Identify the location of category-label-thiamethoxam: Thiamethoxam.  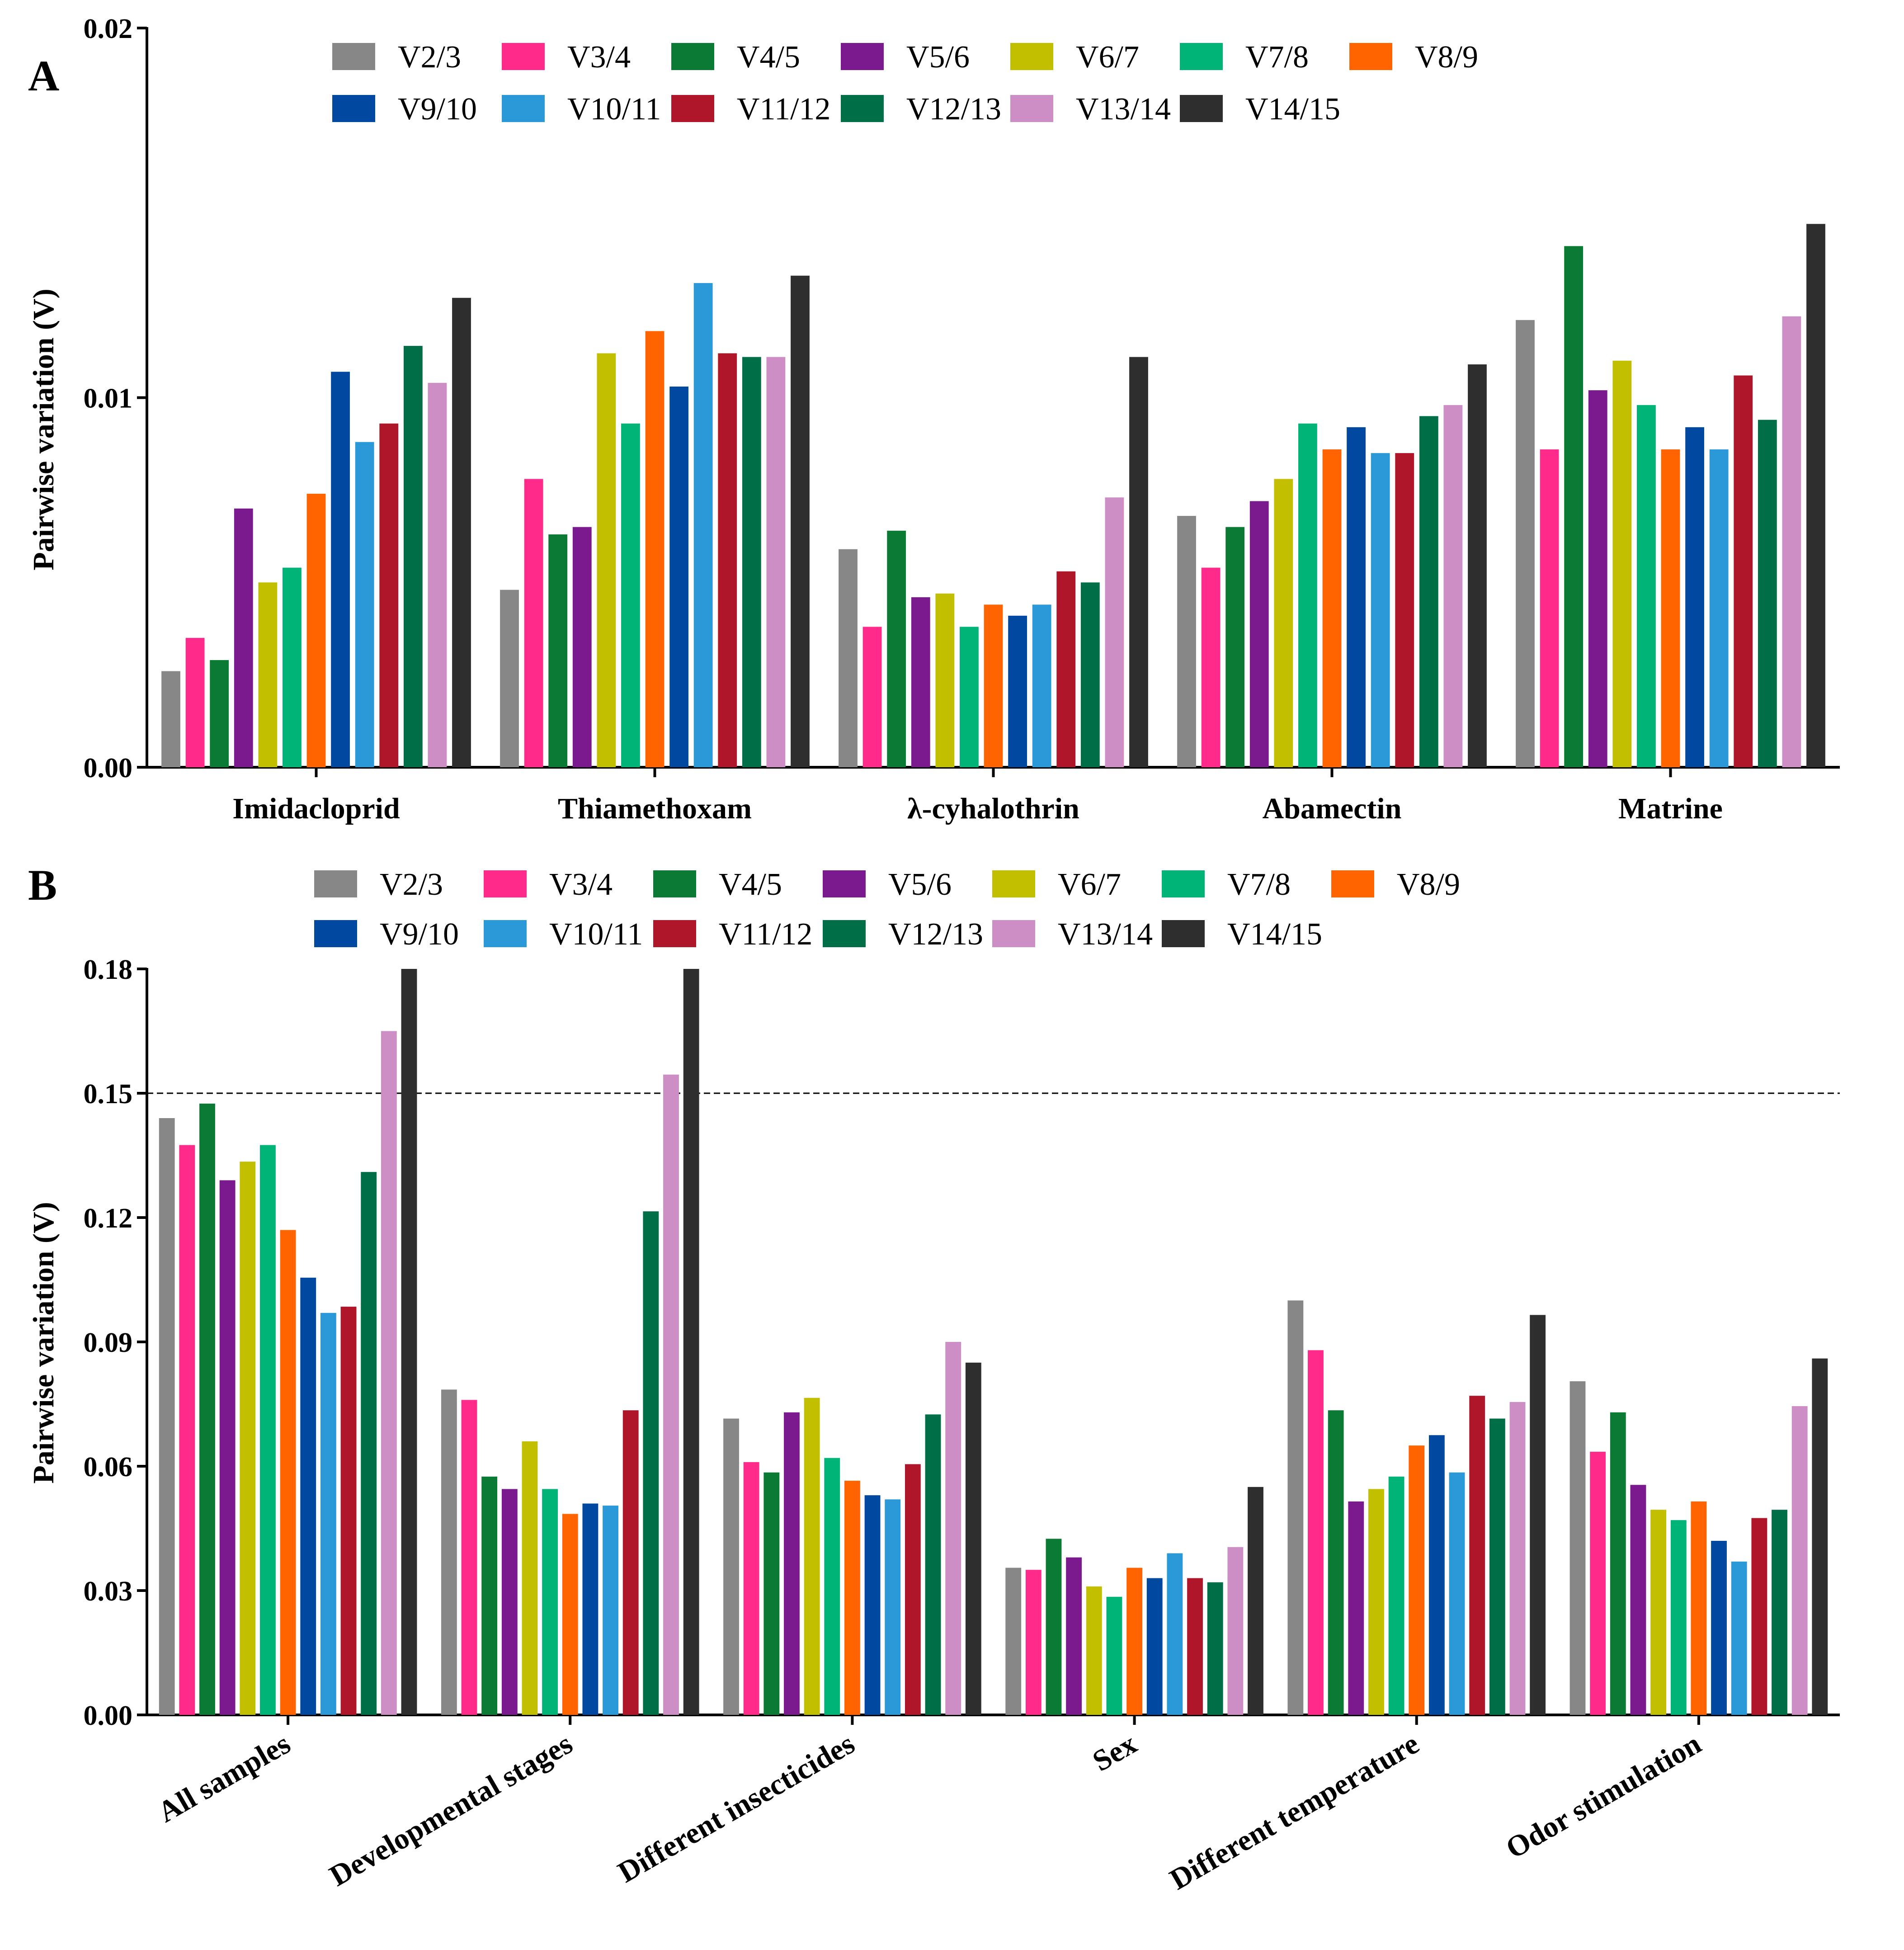
(655, 808).